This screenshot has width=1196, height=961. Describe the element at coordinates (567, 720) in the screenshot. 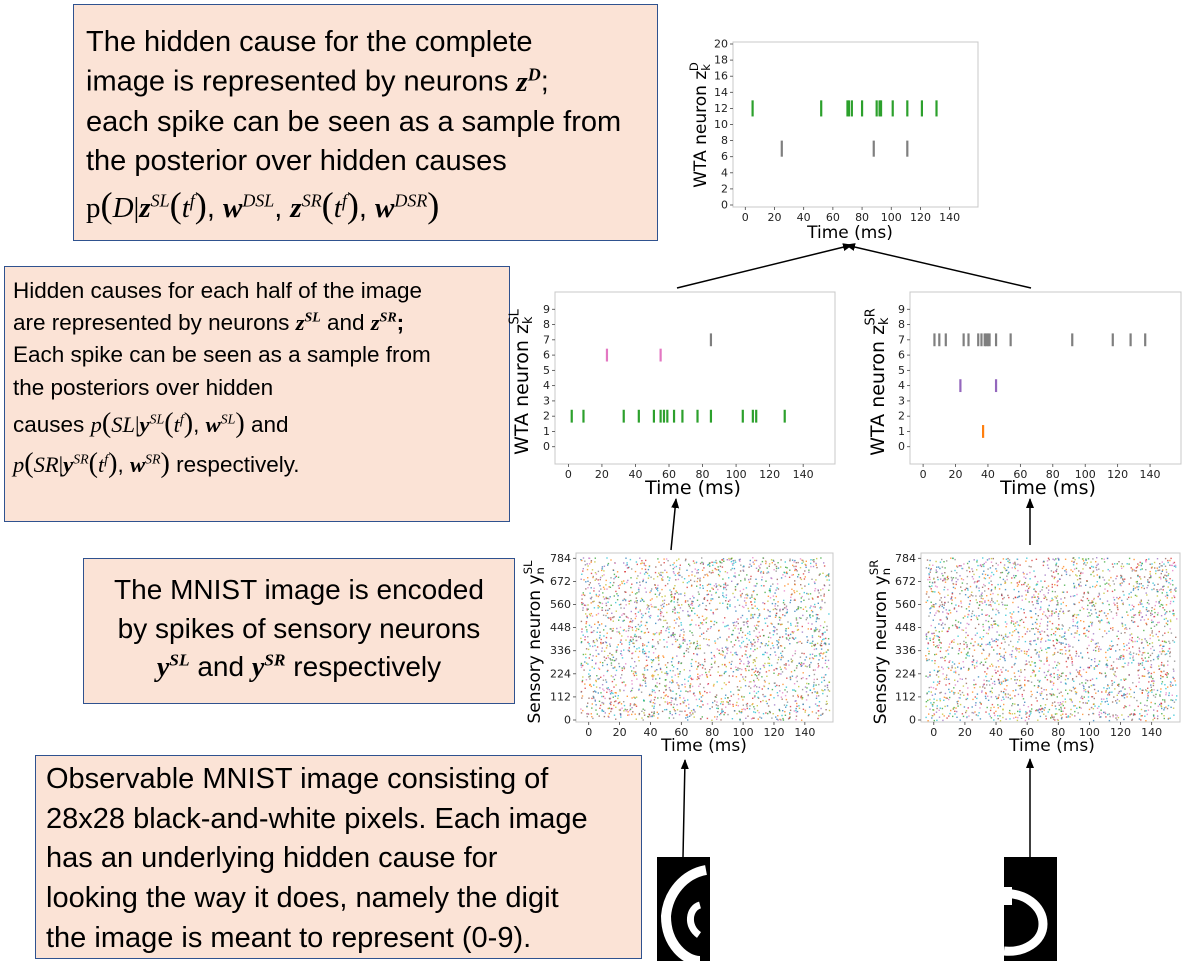

I see `y-tick-label: 0` at that location.